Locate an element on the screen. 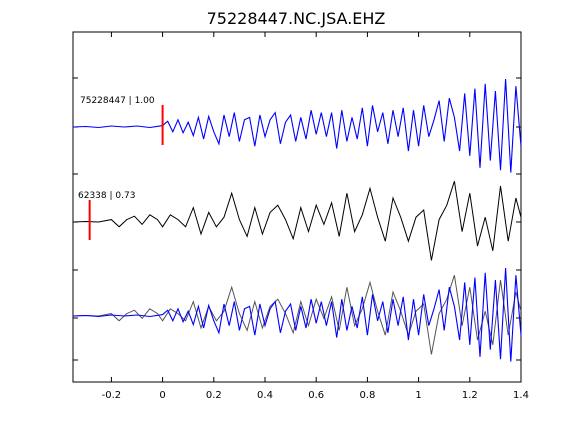 This screenshot has width=576, height=432. x-tick-label: 0 is located at coordinates (162, 395).